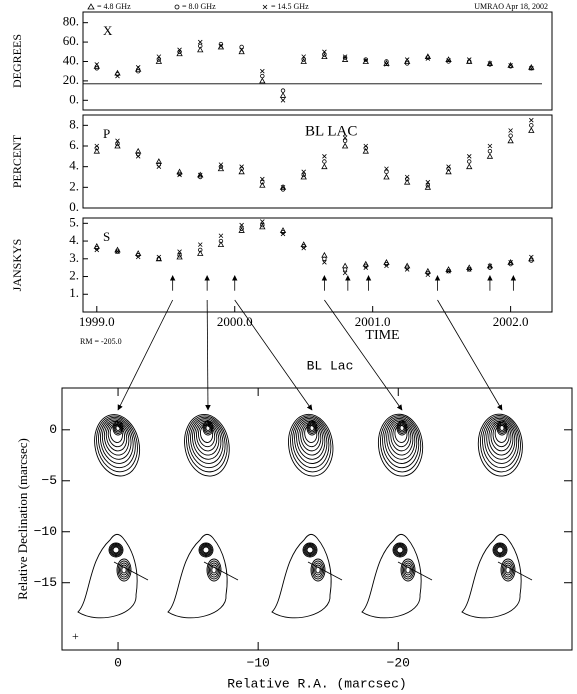  I want to click on source-label: UMRAO Apr 18, 2002, so click(511, 6).